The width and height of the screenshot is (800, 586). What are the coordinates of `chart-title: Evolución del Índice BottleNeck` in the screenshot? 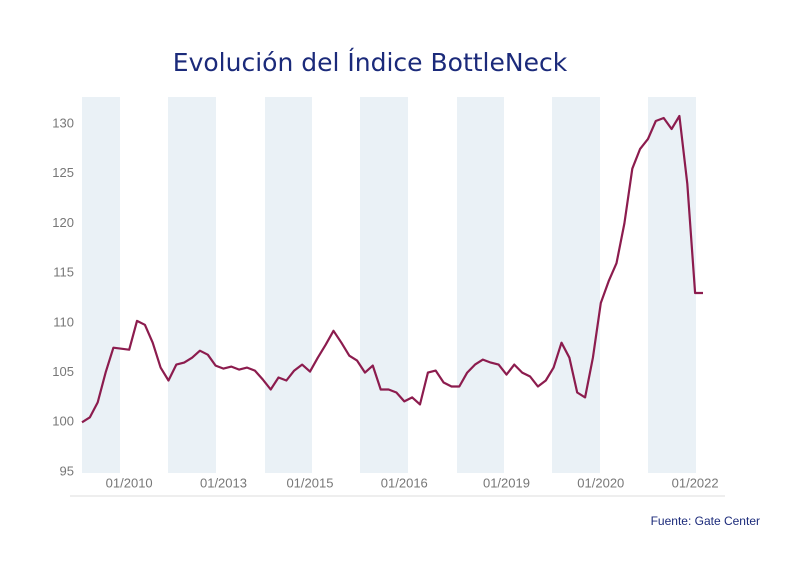 It's located at (370, 62).